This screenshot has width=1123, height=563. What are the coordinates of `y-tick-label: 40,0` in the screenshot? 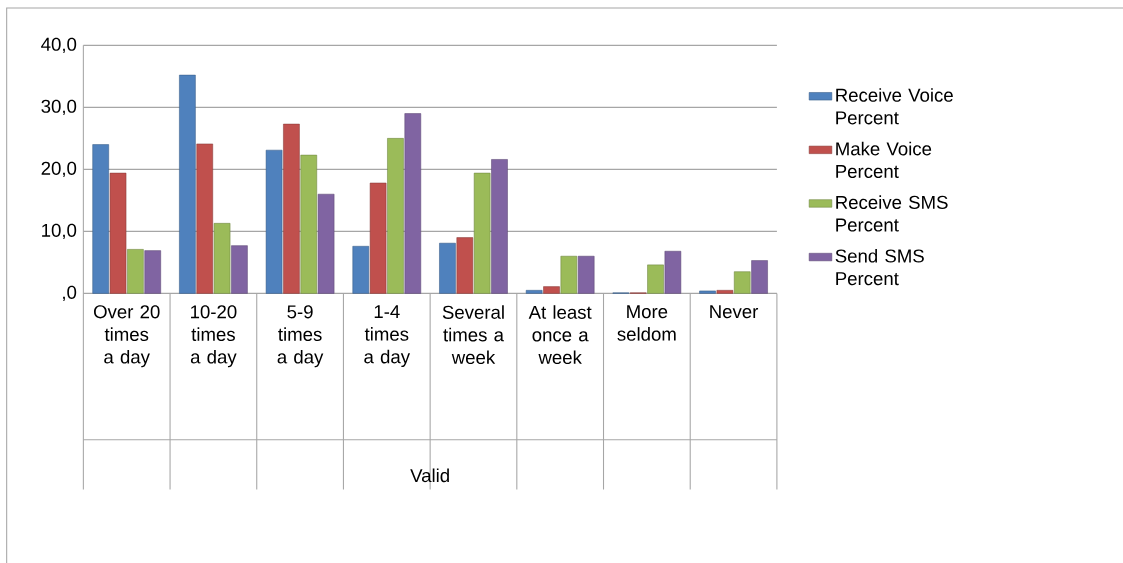 It's located at (59, 45).